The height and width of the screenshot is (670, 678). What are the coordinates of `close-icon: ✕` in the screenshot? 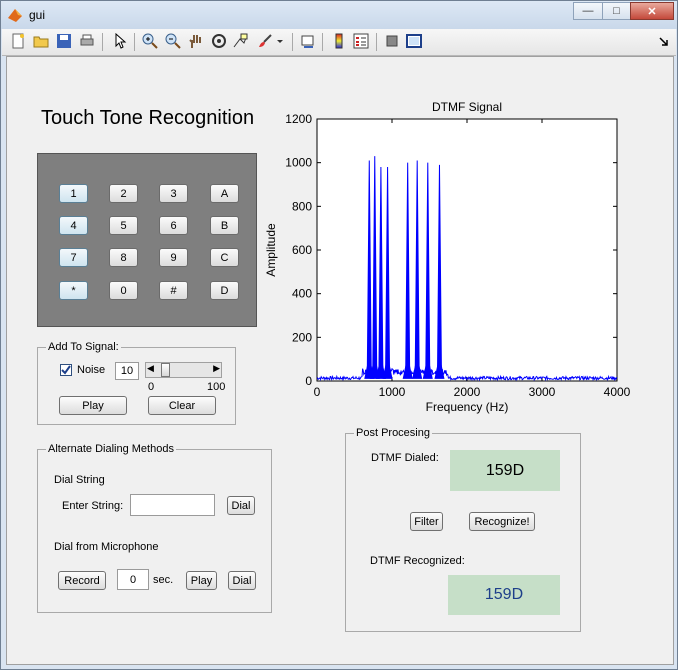 It's located at (652, 11).